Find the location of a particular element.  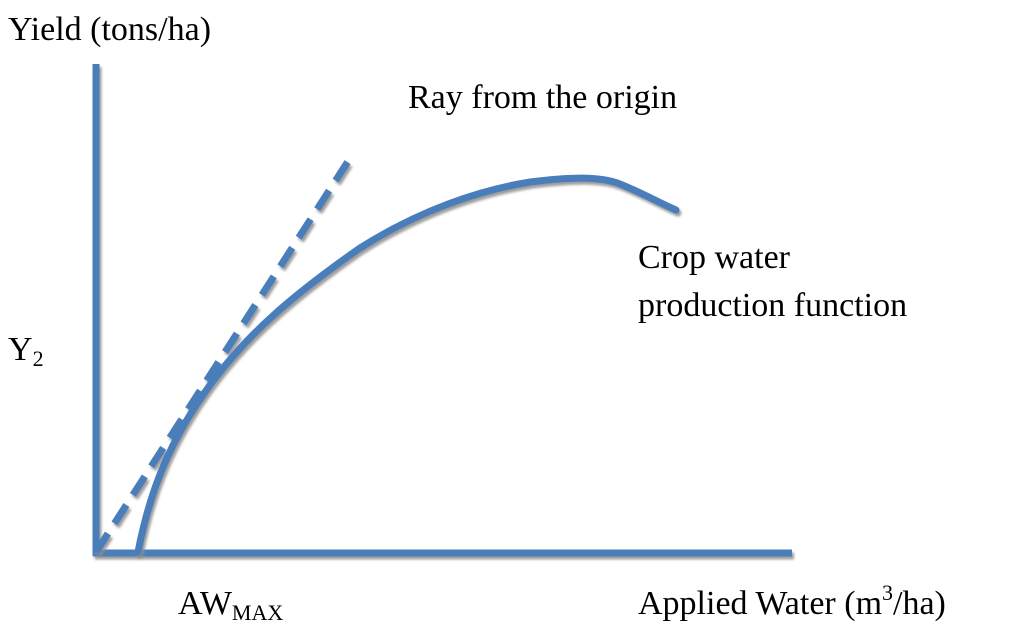

crop-function-label-line1: Crop water is located at coordinates (714, 257).